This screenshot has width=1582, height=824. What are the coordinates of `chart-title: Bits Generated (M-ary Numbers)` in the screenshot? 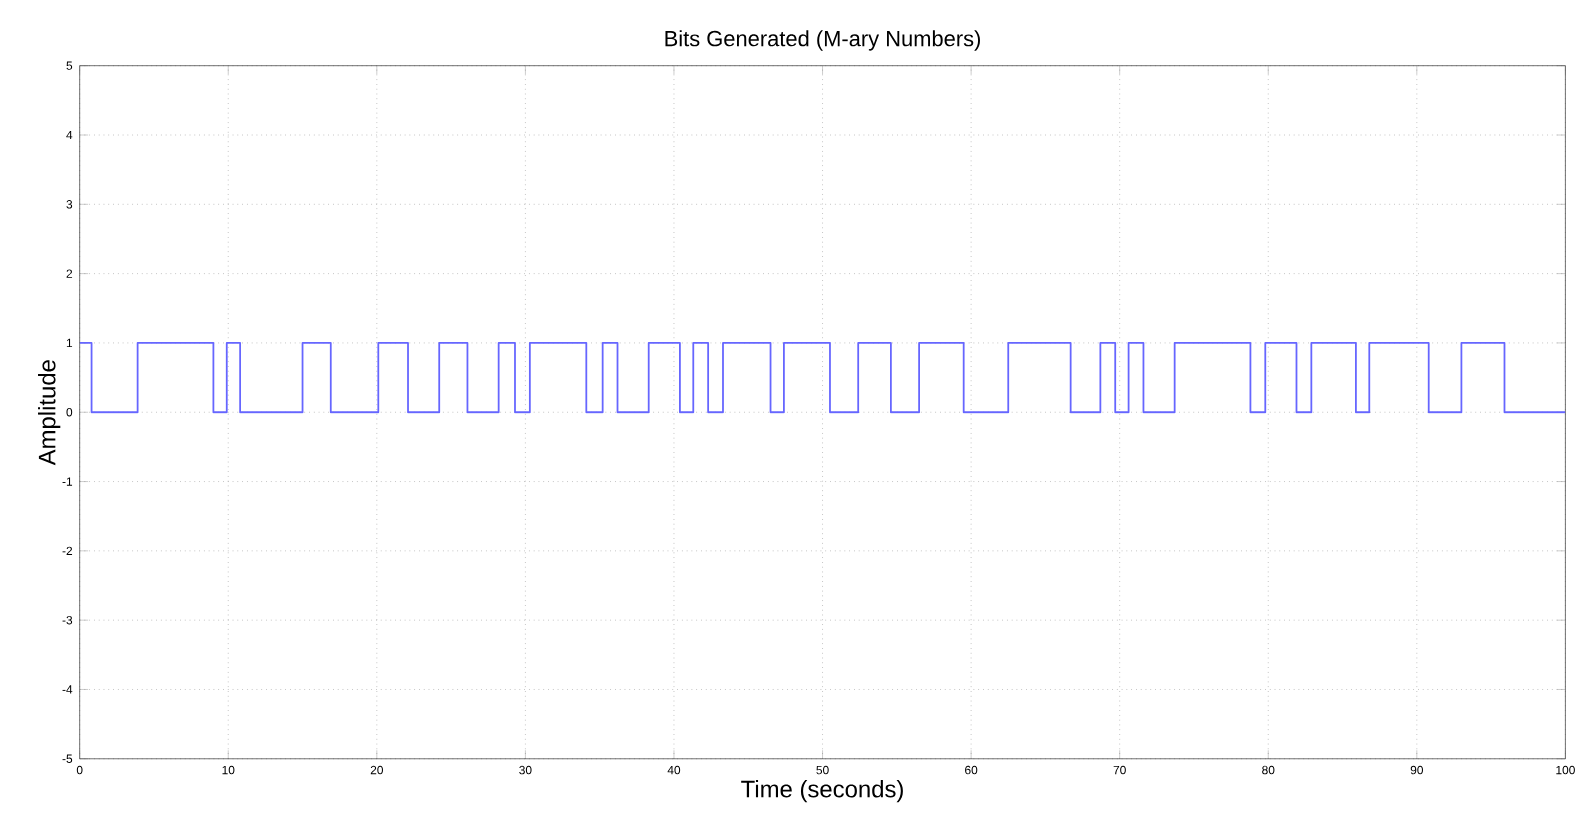 It's located at (822, 40).